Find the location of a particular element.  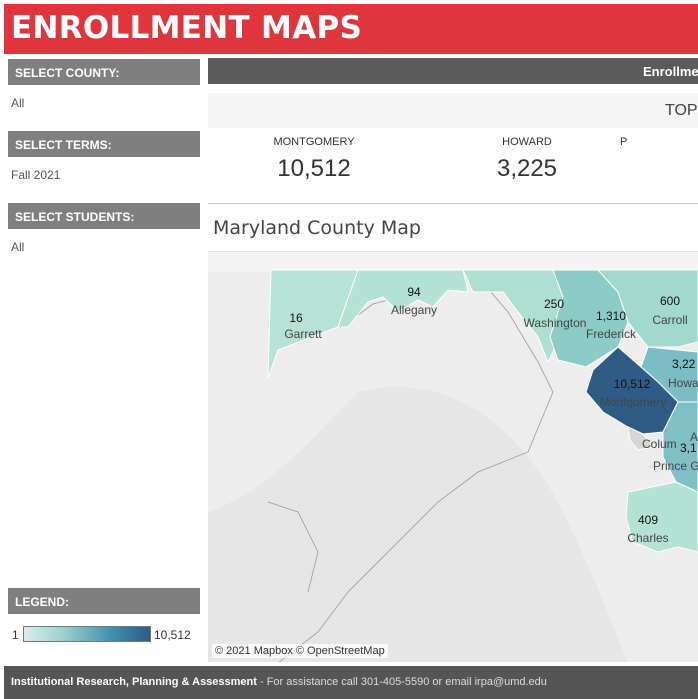

map-label-county: Washington is located at coordinates (555, 323).